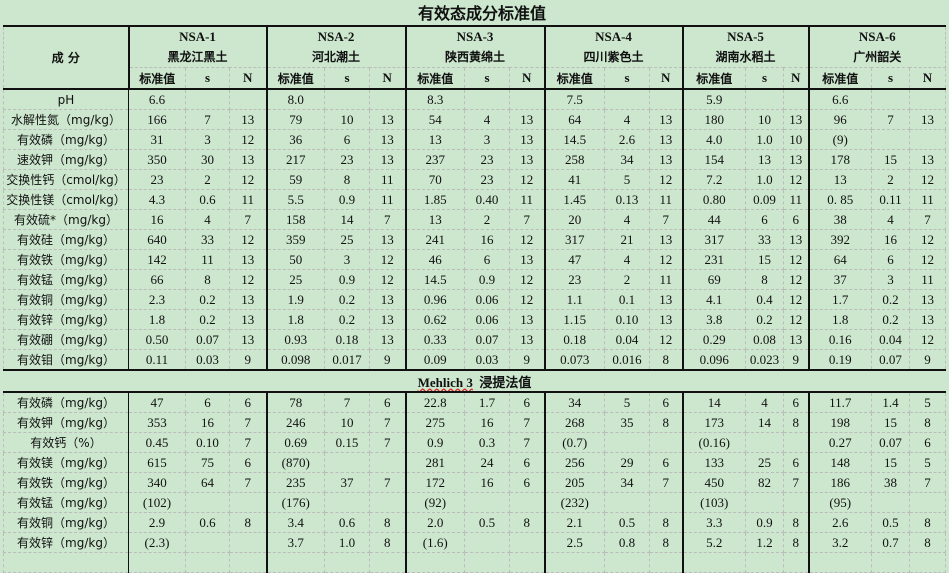  I want to click on s-value: 7, so click(890, 119).